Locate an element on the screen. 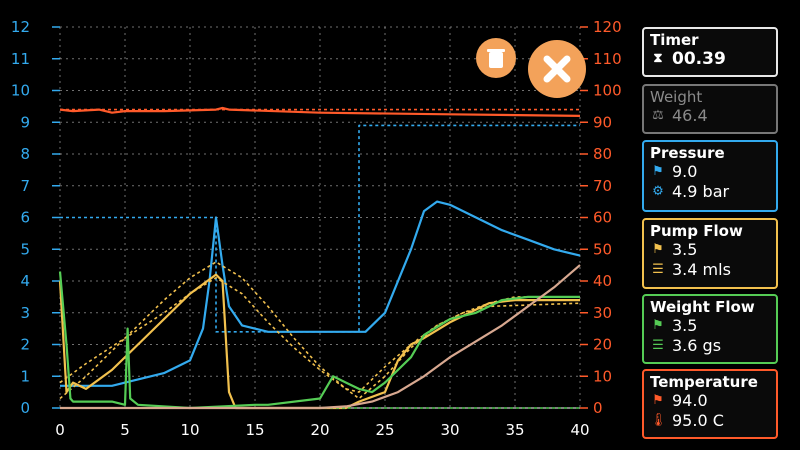 Image resolution: width=800 pixels, height=450 pixels. weight-title: Weight is located at coordinates (676, 97).